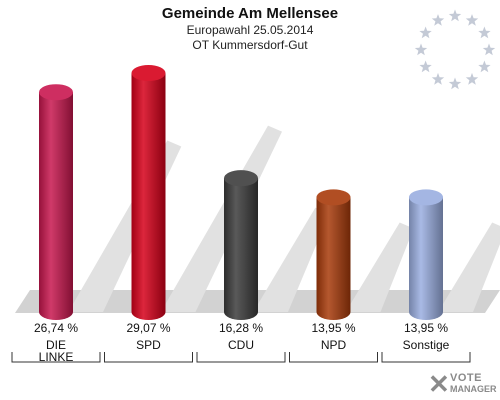 The height and width of the screenshot is (400, 500). Describe the element at coordinates (466, 378) in the screenshot. I see `logo-text-vote: VOTE` at that location.